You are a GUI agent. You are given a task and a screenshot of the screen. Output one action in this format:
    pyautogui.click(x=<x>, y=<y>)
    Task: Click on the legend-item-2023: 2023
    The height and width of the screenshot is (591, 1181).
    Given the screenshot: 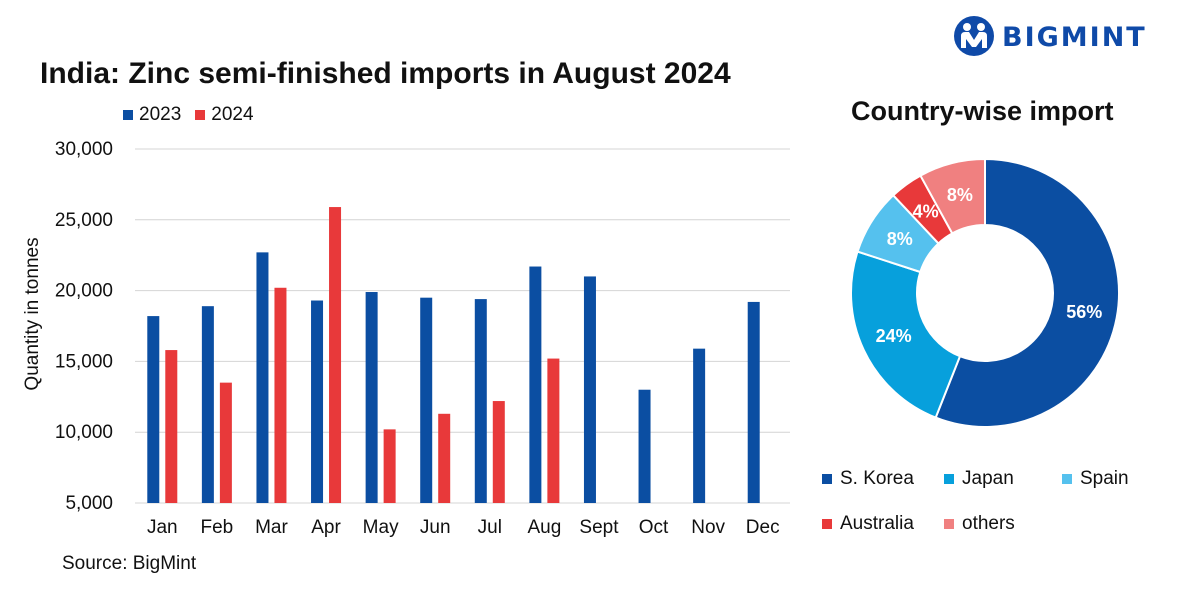 What is the action you would take?
    pyautogui.click(x=152, y=115)
    